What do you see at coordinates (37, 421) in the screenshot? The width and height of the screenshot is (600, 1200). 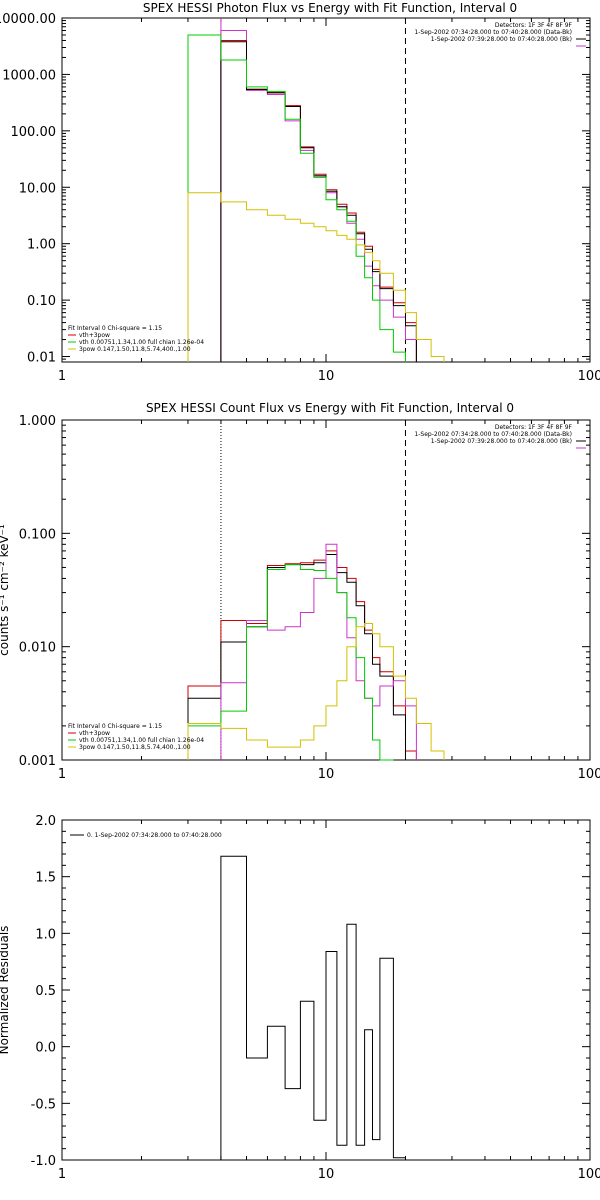 I see `y-tick-label: 1.000` at bounding box center [37, 421].